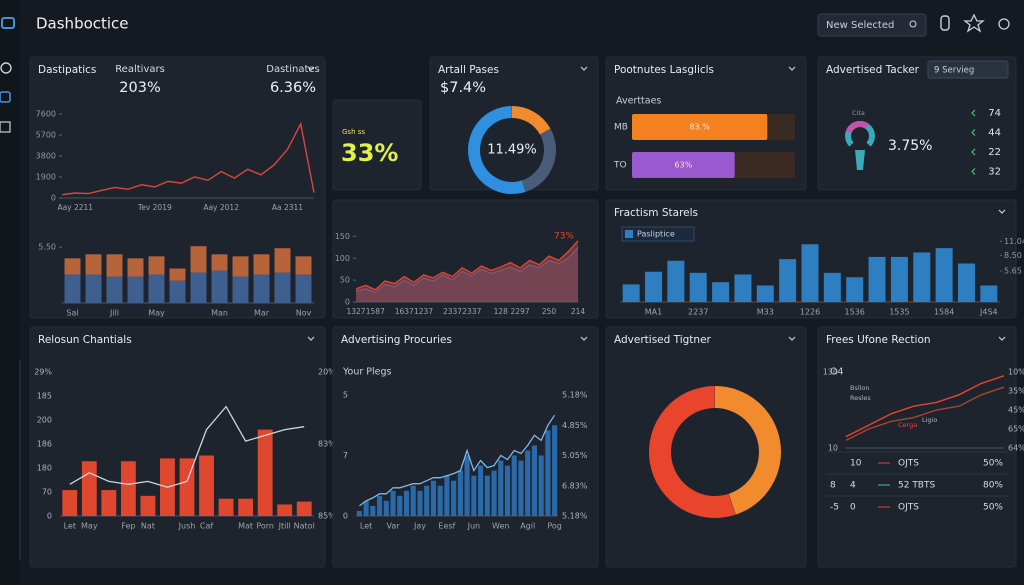 This screenshot has height=585, width=1024. Describe the element at coordinates (463, 88) in the screenshot. I see `stat-value: $7.4%` at that location.